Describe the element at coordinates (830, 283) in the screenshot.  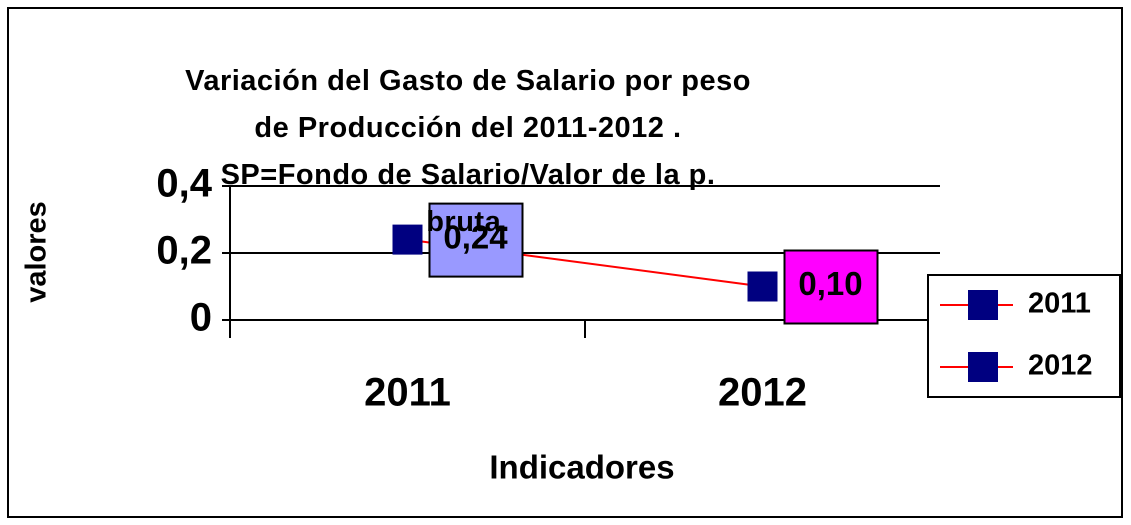
I see `data-label: 0,10` at that location.